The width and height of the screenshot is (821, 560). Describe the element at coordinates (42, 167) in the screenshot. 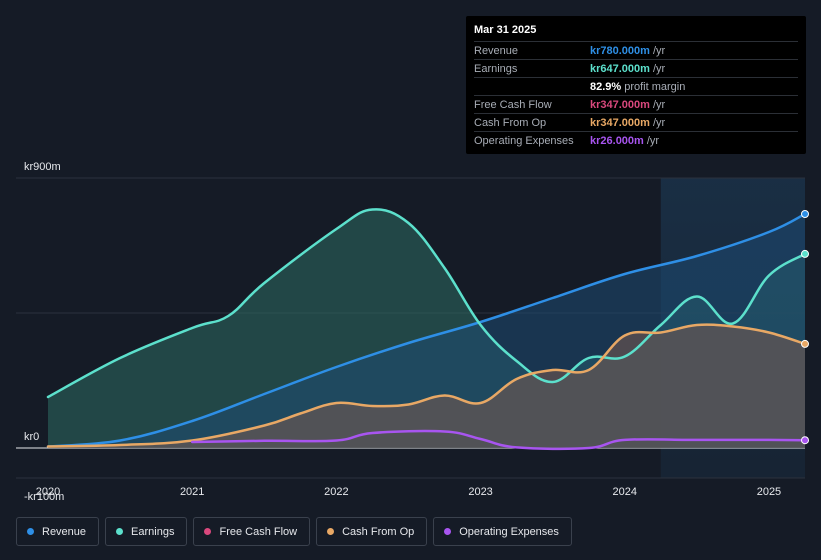

I see `y-axis-label: kr900m` at that location.